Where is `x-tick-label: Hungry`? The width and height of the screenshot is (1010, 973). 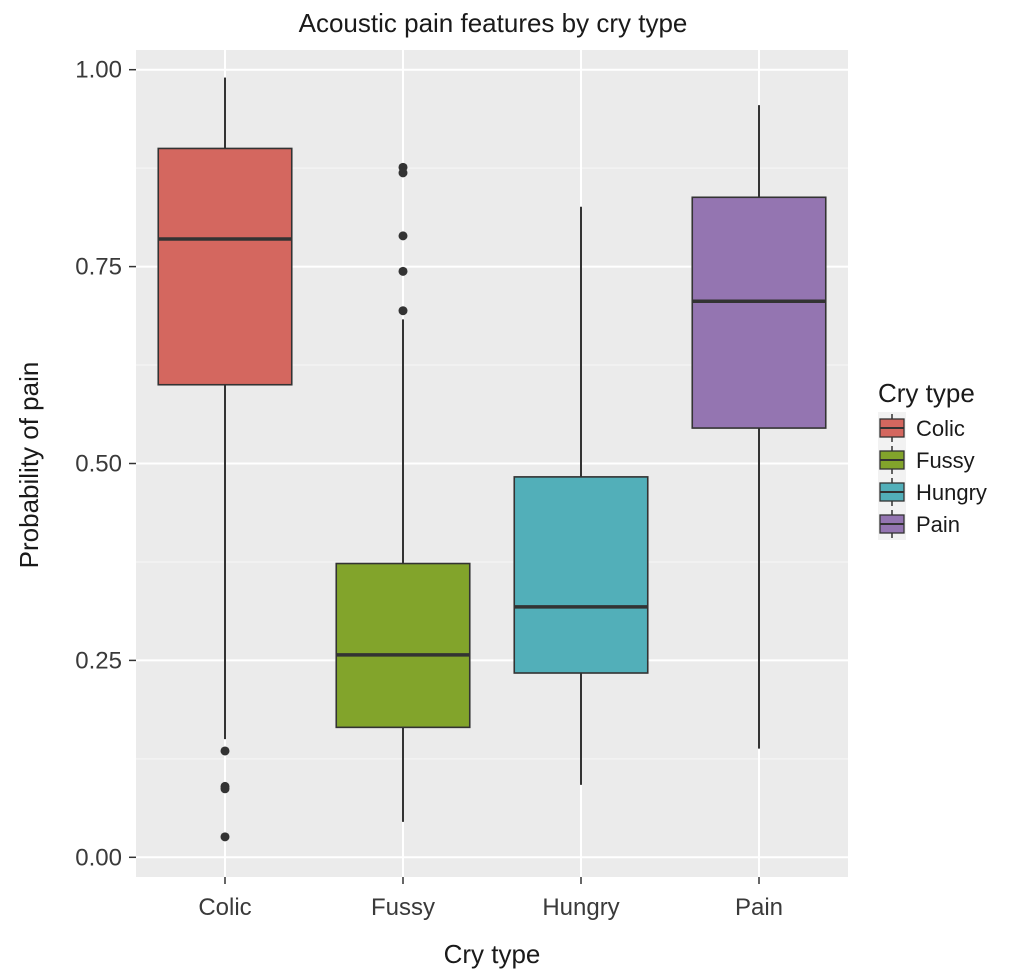 x-tick-label: Hungry is located at coordinates (580, 907).